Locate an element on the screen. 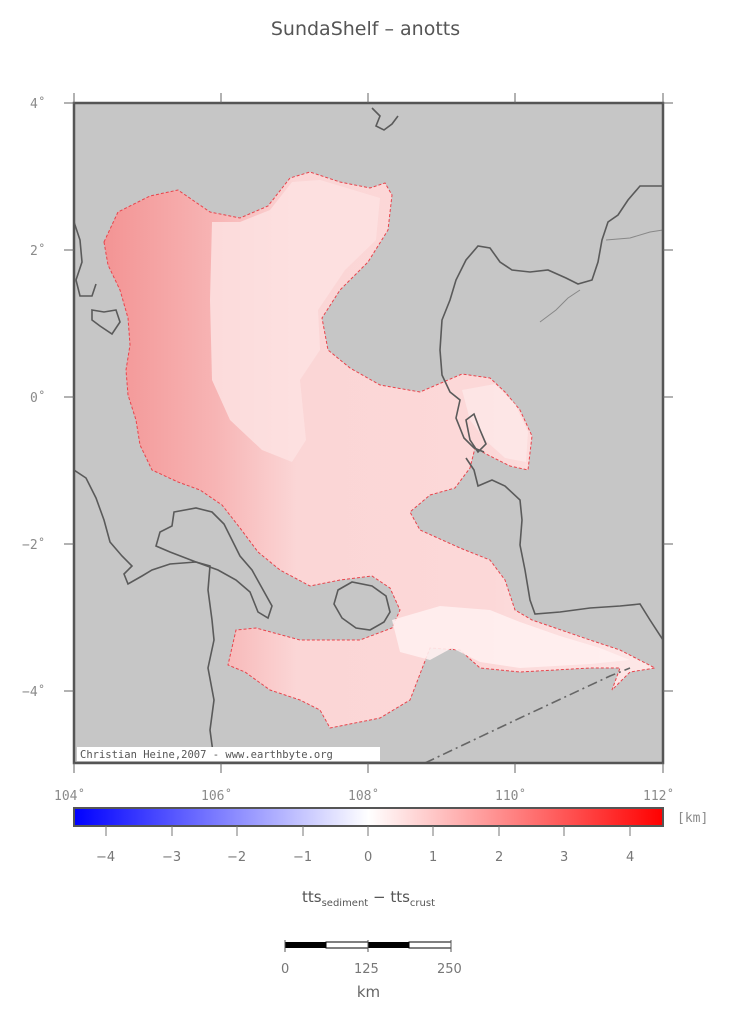 The height and width of the screenshot is (1018, 731). lat-label: 4˚ is located at coordinates (38, 104).